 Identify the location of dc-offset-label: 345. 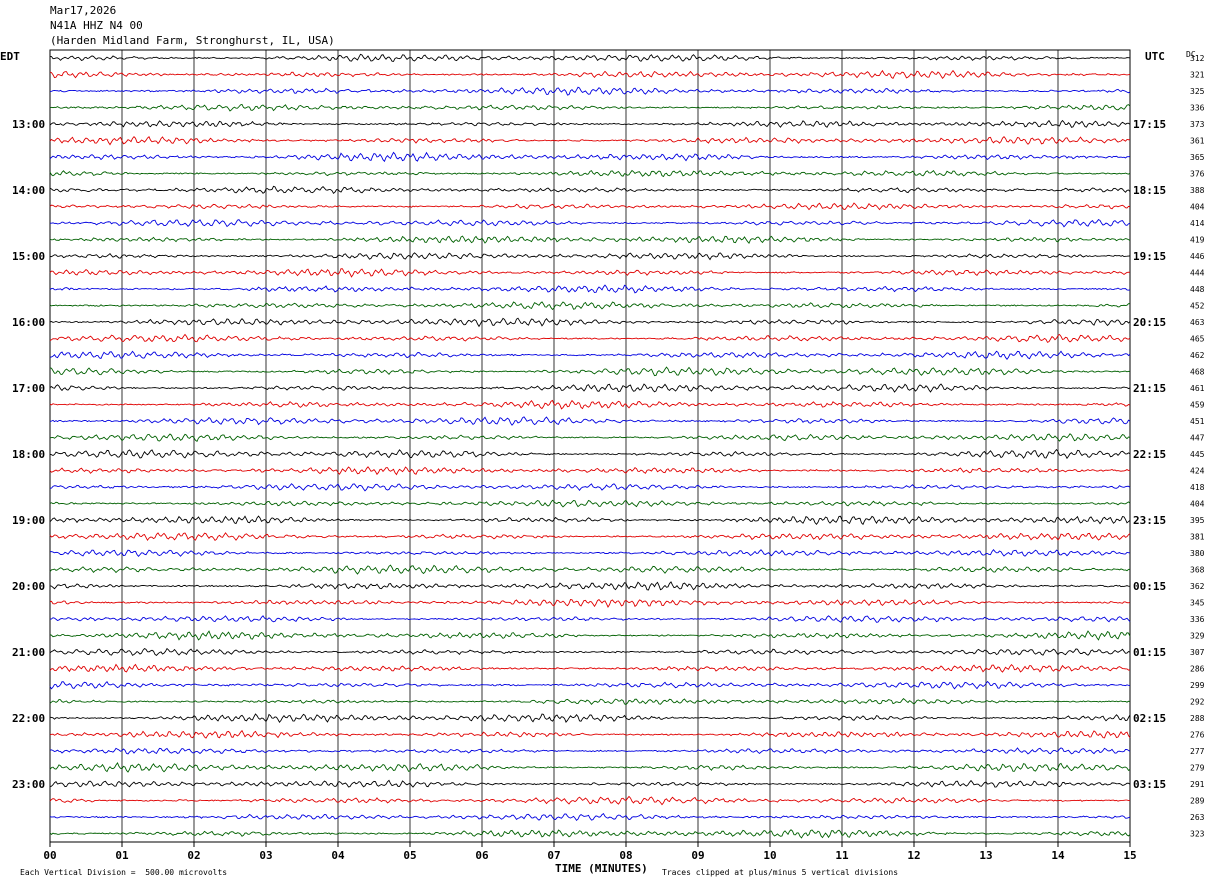
(1197, 603).